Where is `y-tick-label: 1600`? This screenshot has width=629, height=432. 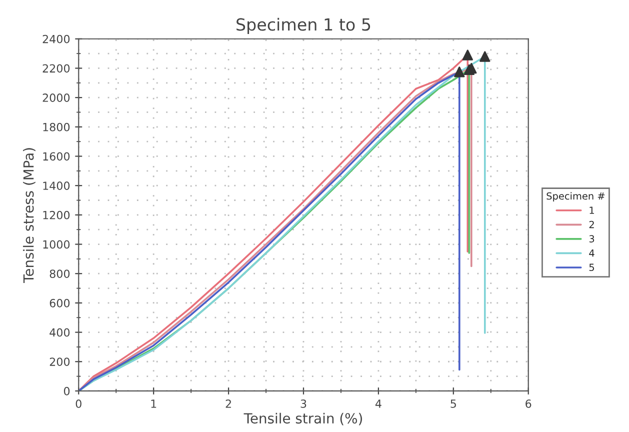
y-tick-label: 1600 is located at coordinates (56, 156).